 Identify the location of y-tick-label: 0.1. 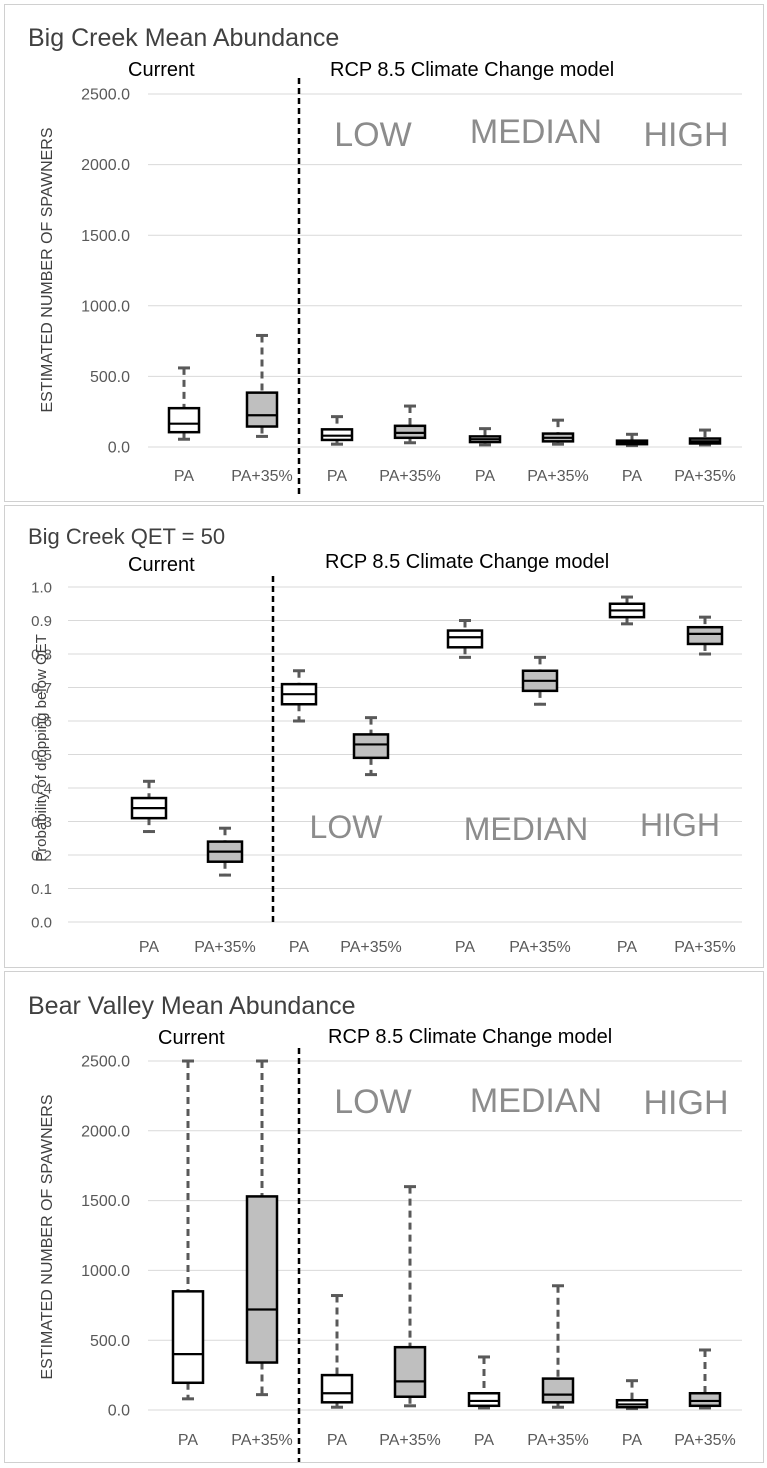
(41, 889).